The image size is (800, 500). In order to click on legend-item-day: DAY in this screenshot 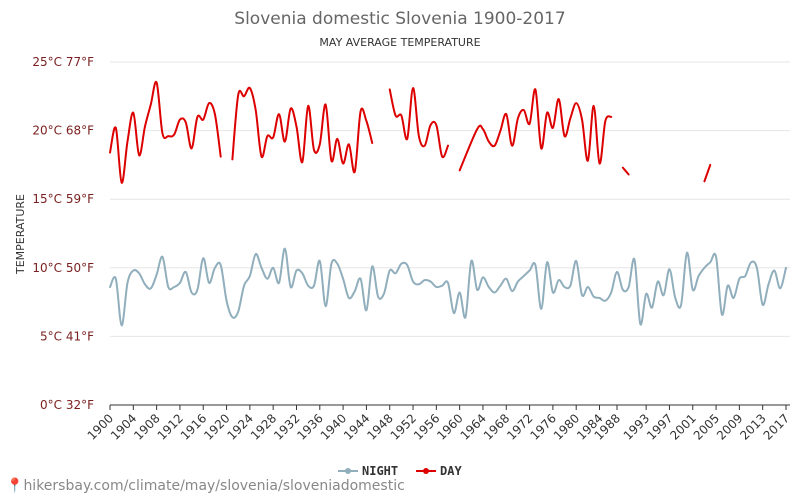, I will do `click(439, 471)`.